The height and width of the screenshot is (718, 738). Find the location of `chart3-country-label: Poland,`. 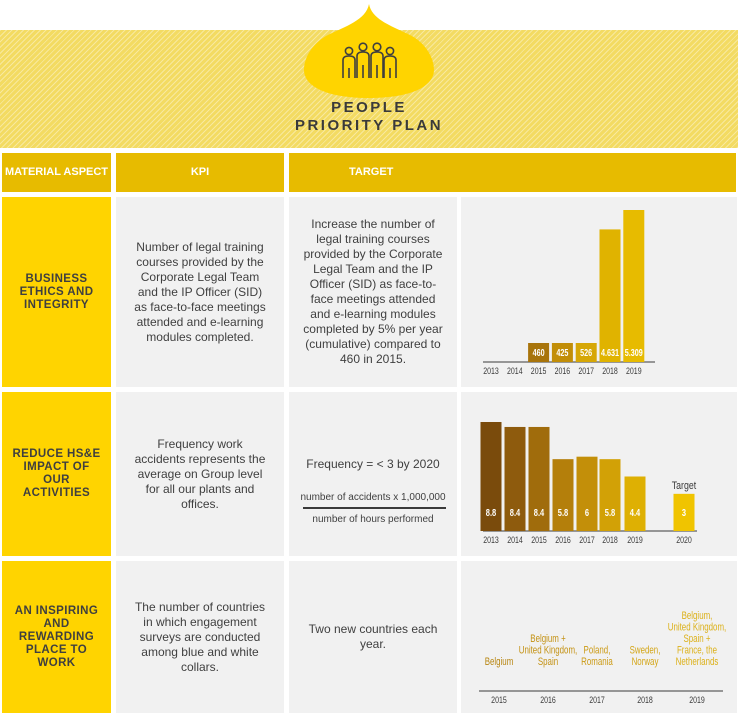

chart3-country-label: Poland, is located at coordinates (597, 650).